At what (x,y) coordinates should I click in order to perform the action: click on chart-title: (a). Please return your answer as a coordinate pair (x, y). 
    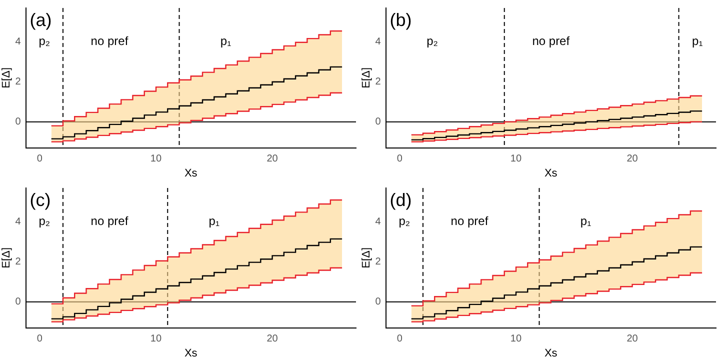
    Looking at the image, I should click on (41, 20).